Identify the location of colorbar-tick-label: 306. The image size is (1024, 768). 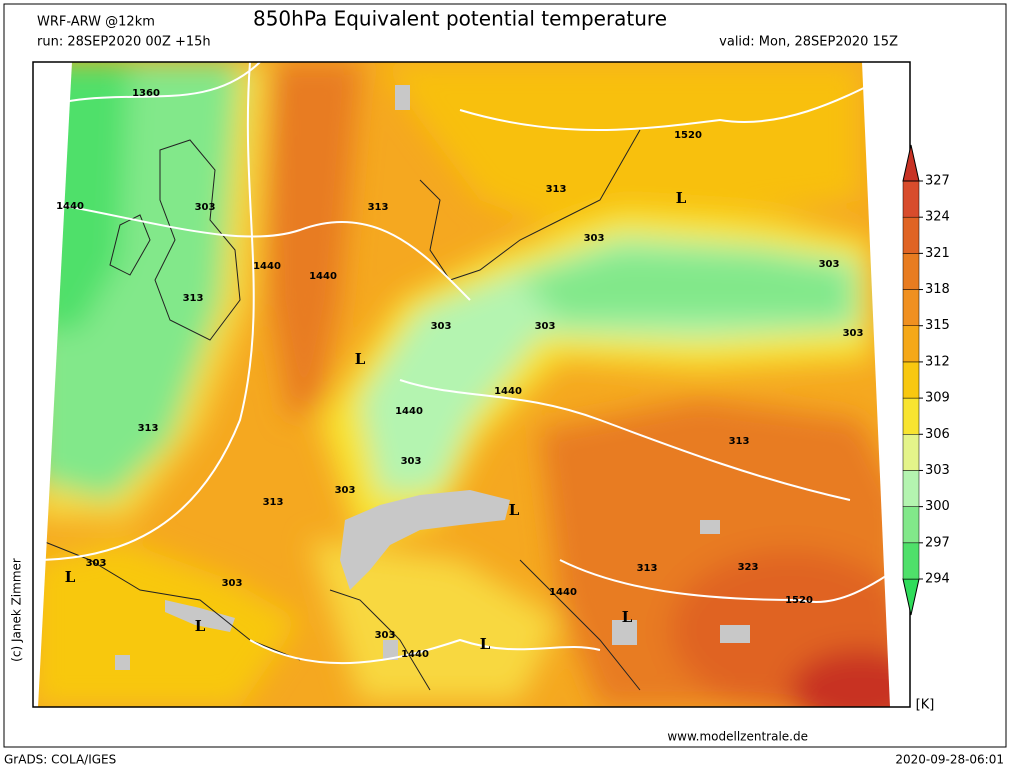
(937, 434).